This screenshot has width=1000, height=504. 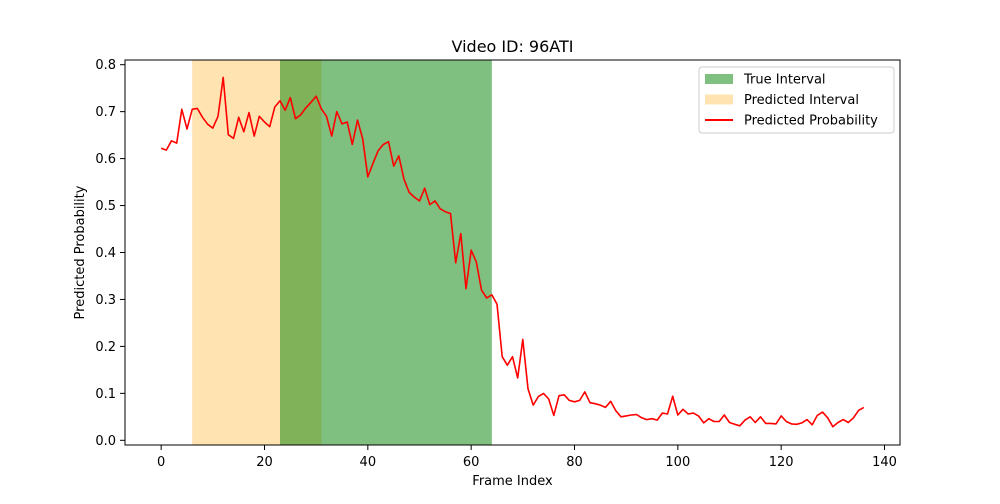 What do you see at coordinates (512, 481) in the screenshot?
I see `x-axis-label: Frame Index` at bounding box center [512, 481].